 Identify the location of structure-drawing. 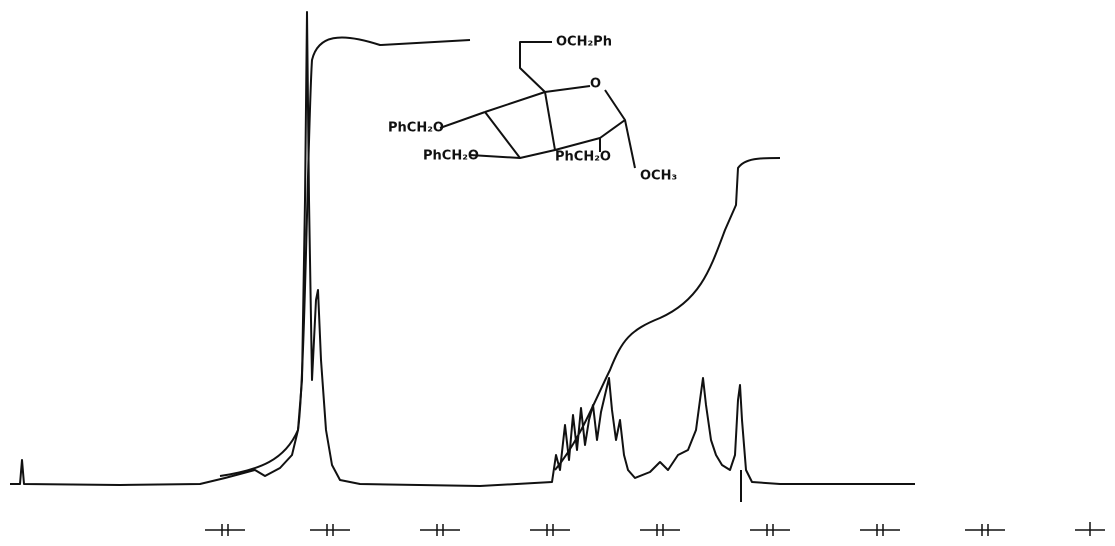
(537, 105).